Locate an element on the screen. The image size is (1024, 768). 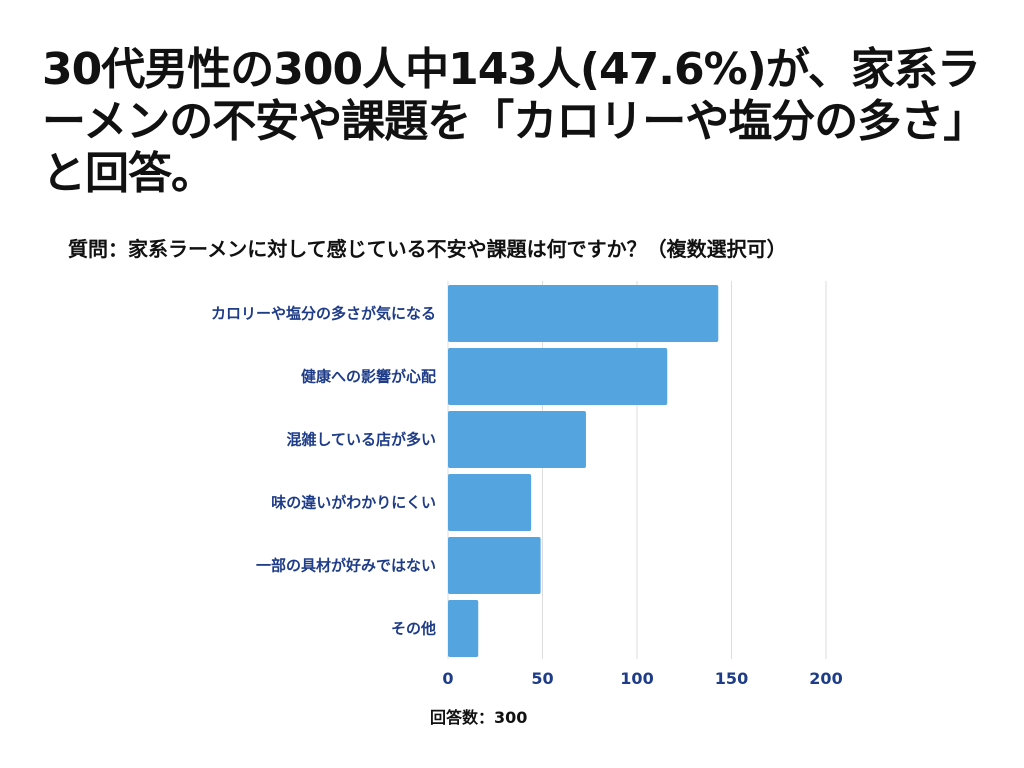
x-tick-label: 100 is located at coordinates (636, 678).